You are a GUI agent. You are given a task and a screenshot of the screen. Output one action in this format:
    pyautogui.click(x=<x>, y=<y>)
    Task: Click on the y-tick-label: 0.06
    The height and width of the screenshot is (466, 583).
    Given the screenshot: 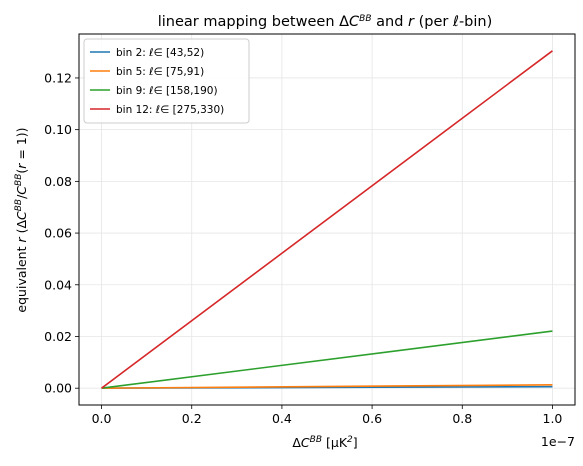 What is the action you would take?
    pyautogui.click(x=58, y=233)
    